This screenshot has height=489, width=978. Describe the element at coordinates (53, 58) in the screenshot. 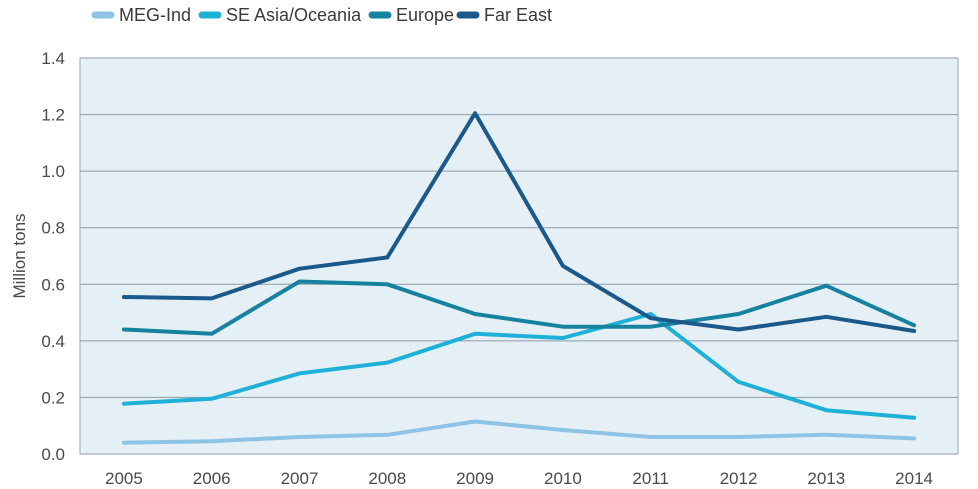

I see `y-tick-label: 1.4` at that location.